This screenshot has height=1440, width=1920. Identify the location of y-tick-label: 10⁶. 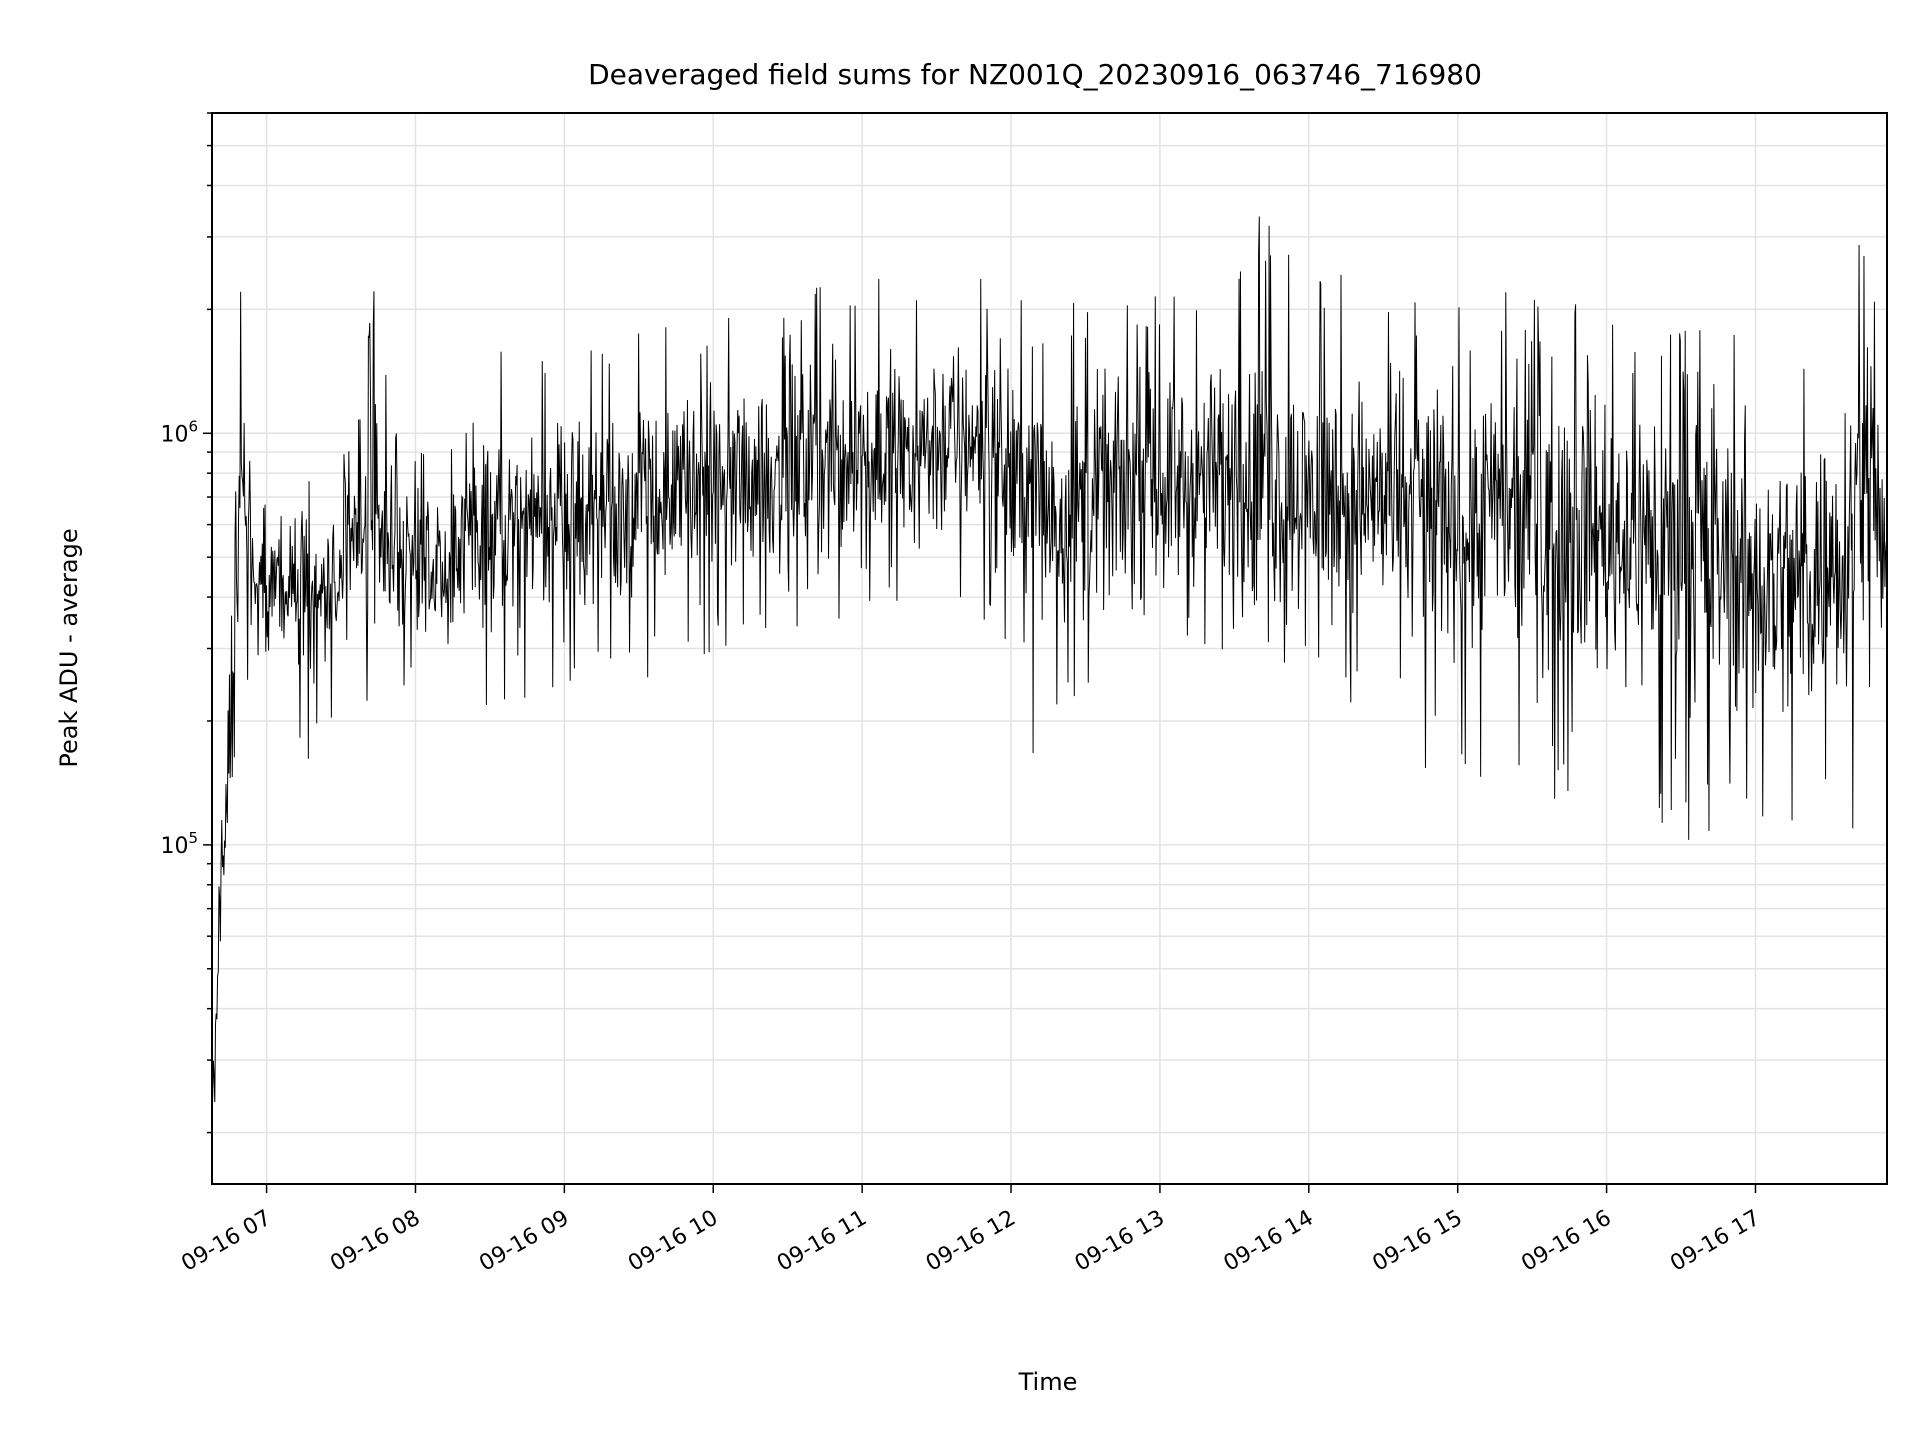
(179, 432).